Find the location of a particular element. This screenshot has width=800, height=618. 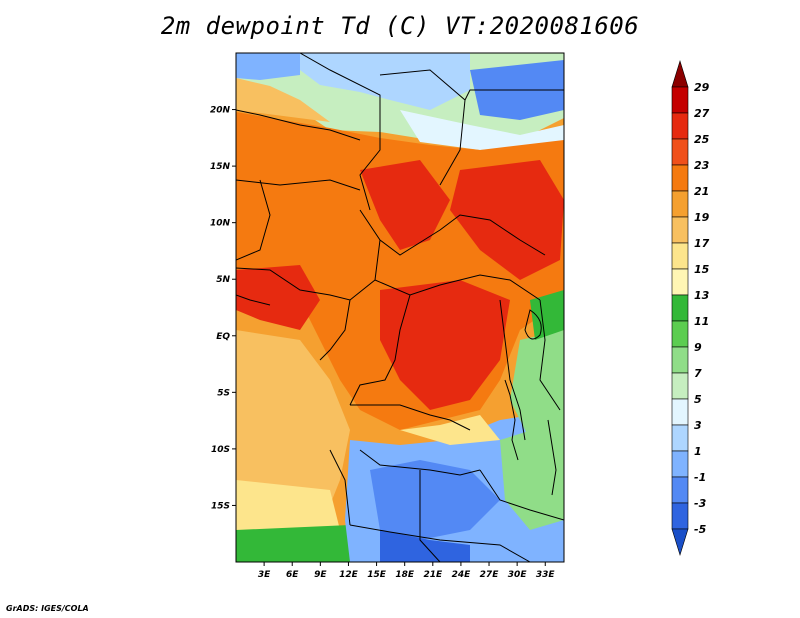

colorbar-level-label: -5 is located at coordinates (700, 529).